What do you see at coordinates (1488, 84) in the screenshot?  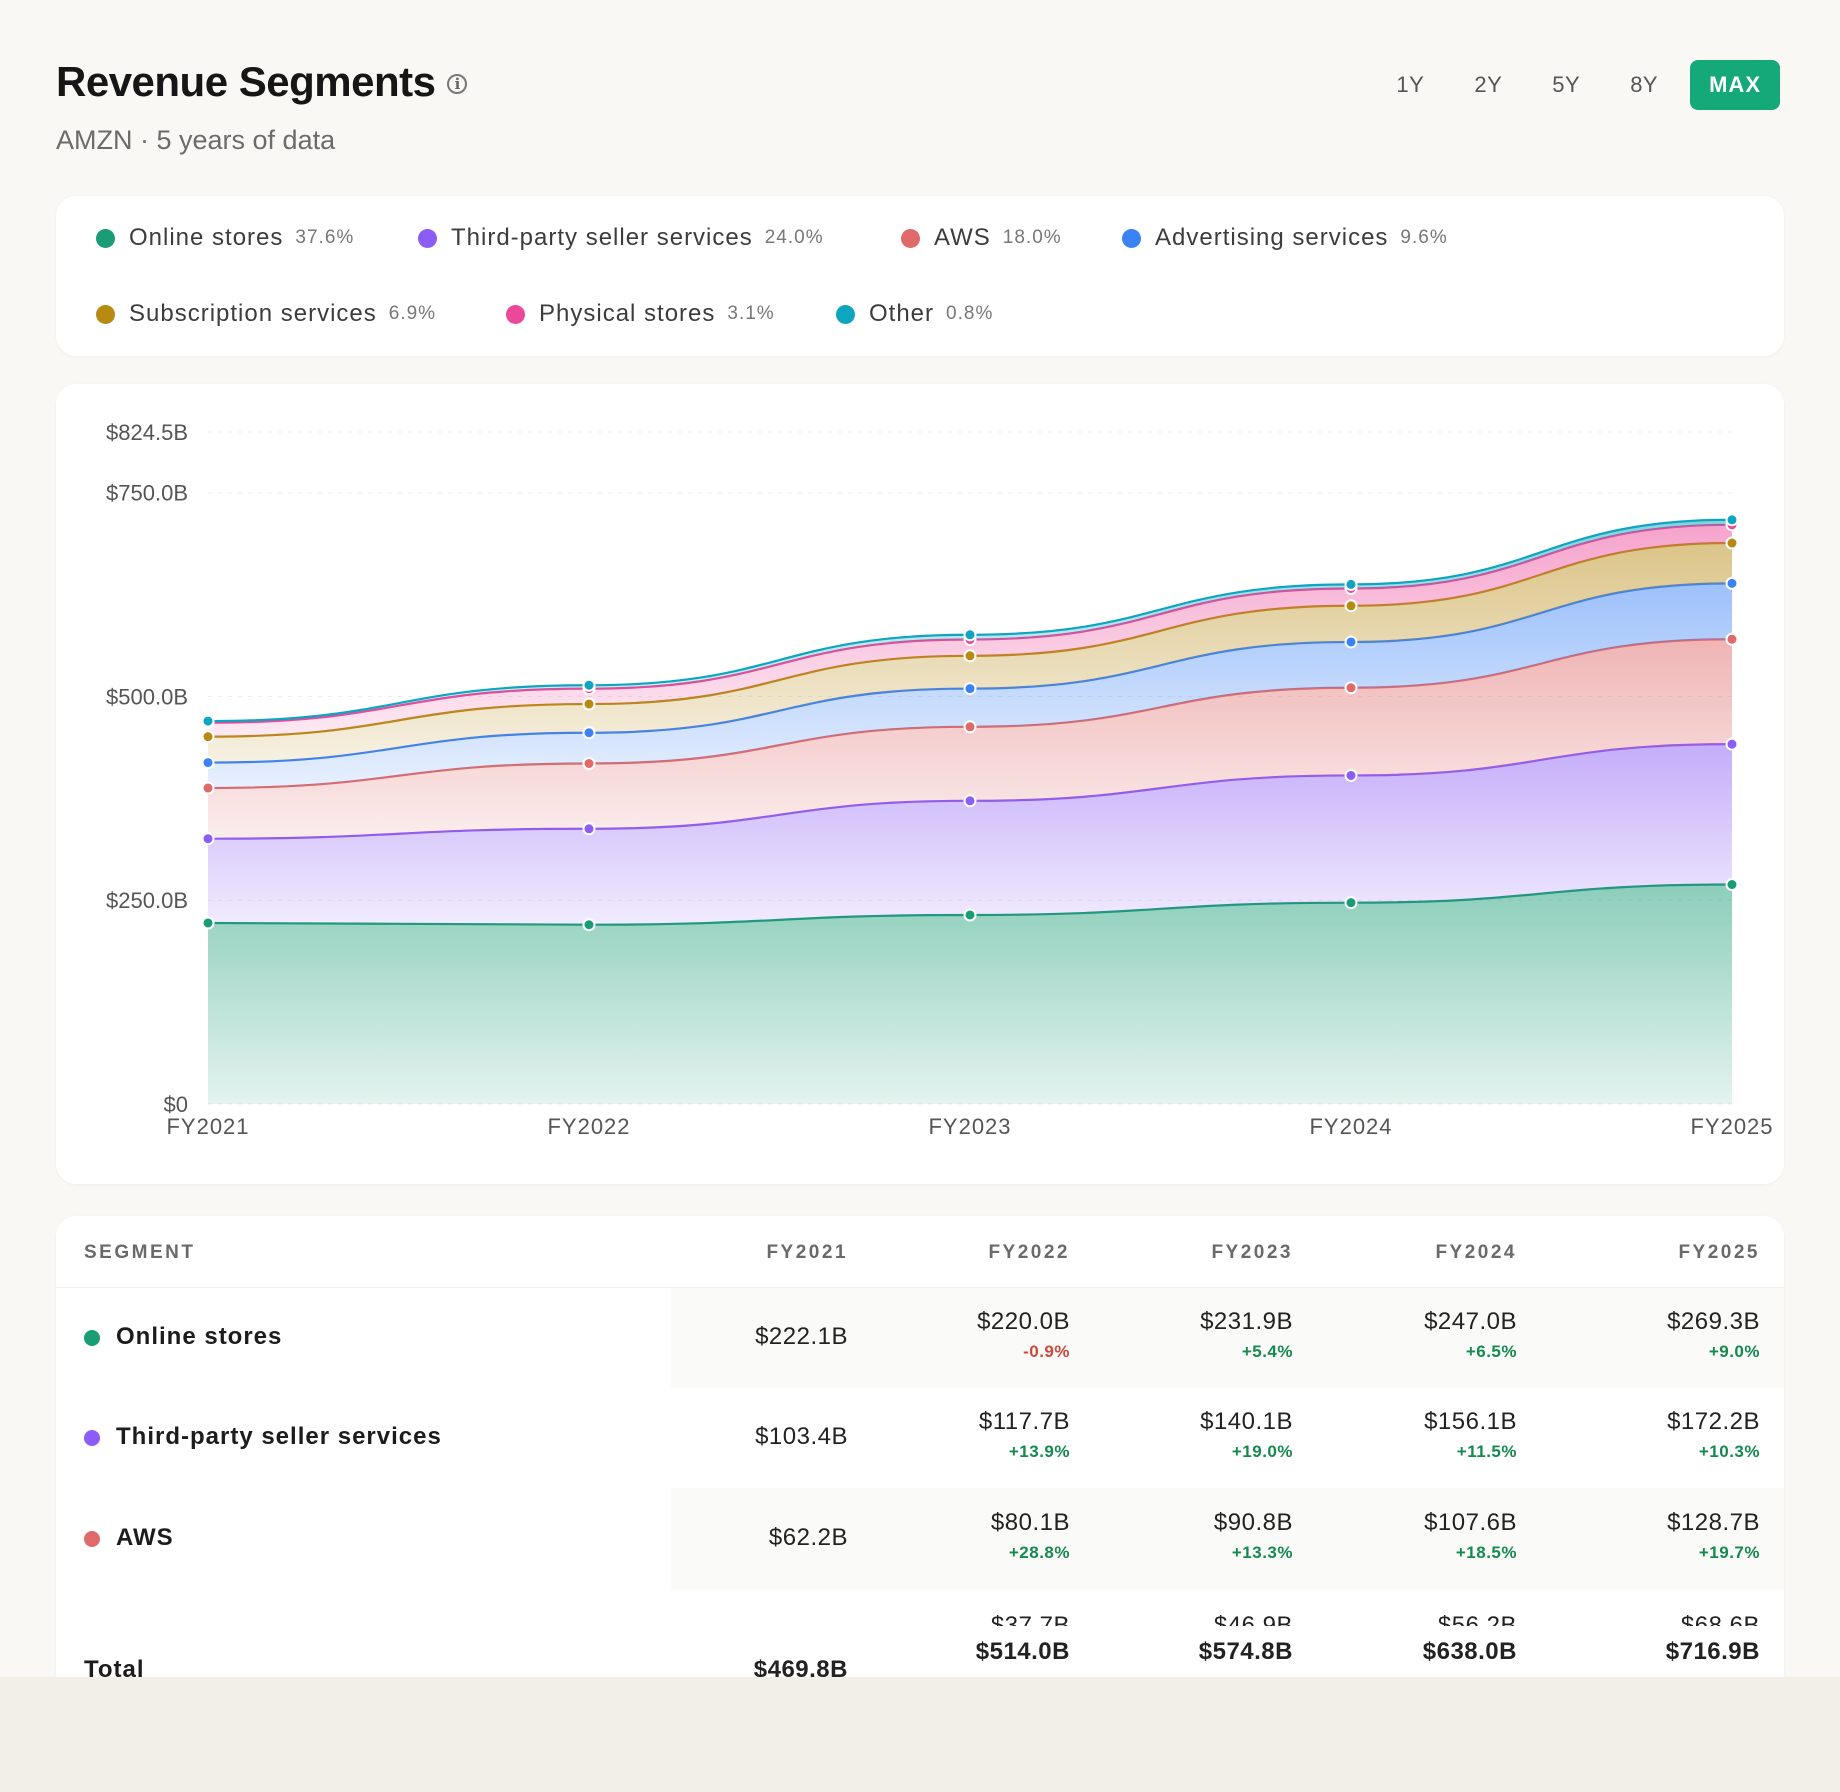 I see `range-button-2y: 2Y` at bounding box center [1488, 84].